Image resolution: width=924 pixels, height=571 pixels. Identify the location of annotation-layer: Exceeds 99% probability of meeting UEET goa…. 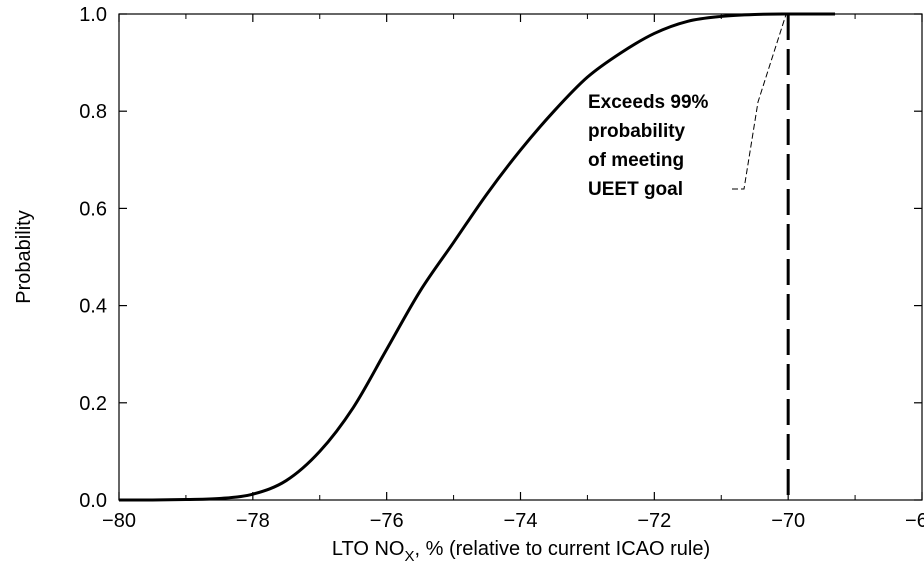
(687, 106).